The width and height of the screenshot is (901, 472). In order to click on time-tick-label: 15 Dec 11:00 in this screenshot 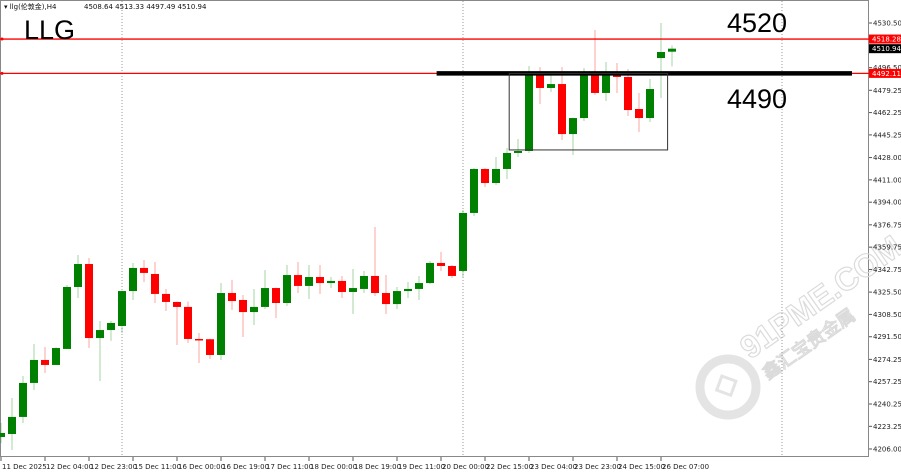, I will do `click(157, 467)`.